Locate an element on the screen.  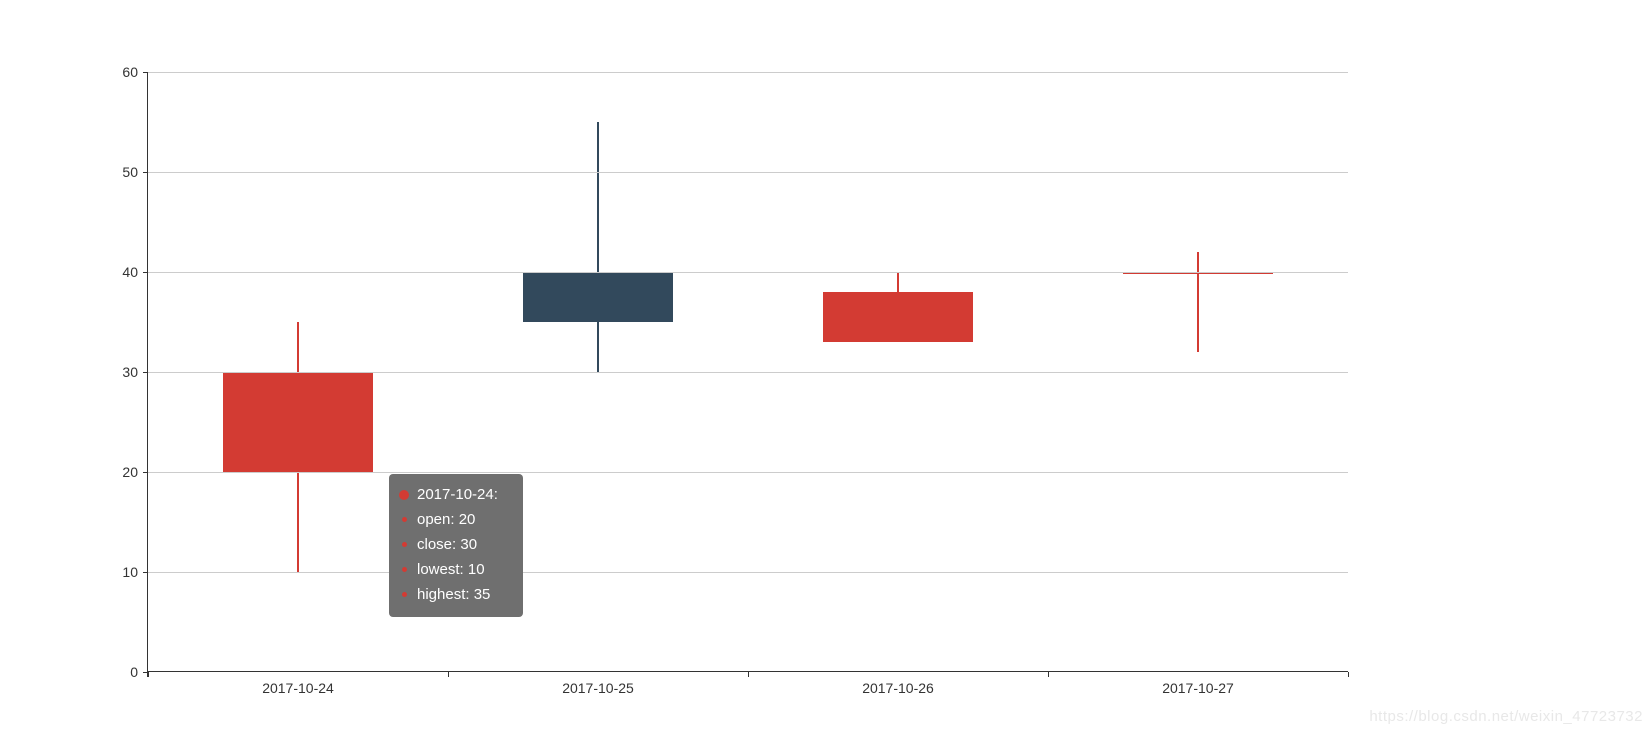
tooltip-item-value: 35 is located at coordinates (482, 594).